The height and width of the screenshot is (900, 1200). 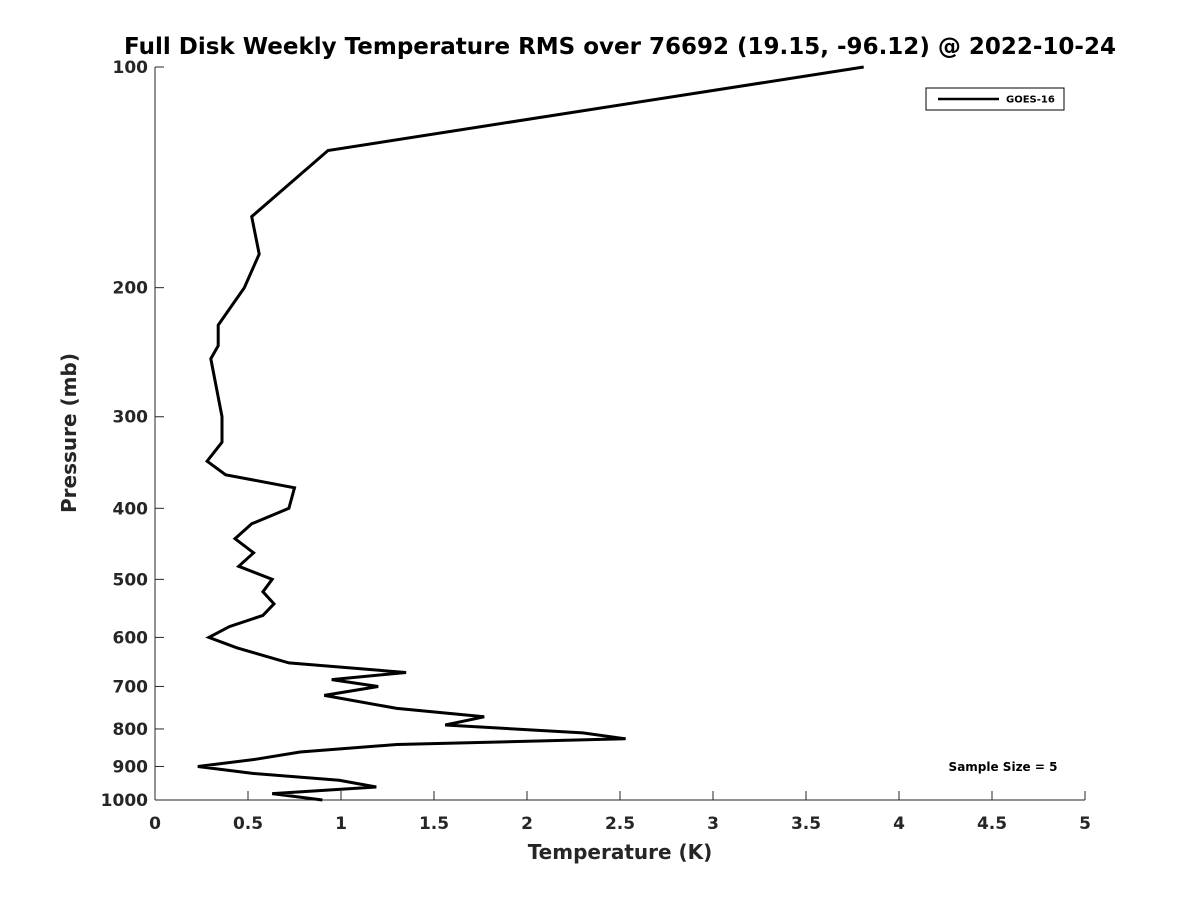 What do you see at coordinates (995, 99) in the screenshot?
I see `legend: GOES-16` at bounding box center [995, 99].